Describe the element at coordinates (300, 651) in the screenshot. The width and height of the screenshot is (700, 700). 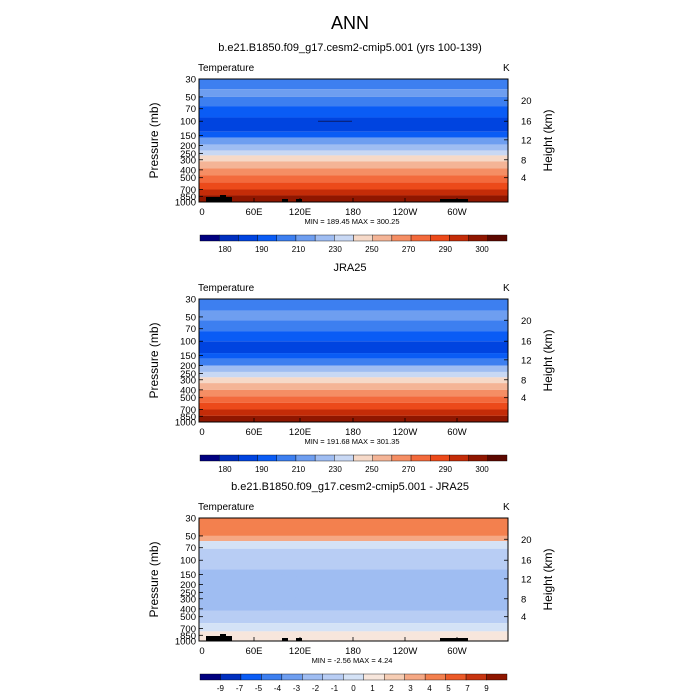
I see `x-tick-label: 120E` at that location.